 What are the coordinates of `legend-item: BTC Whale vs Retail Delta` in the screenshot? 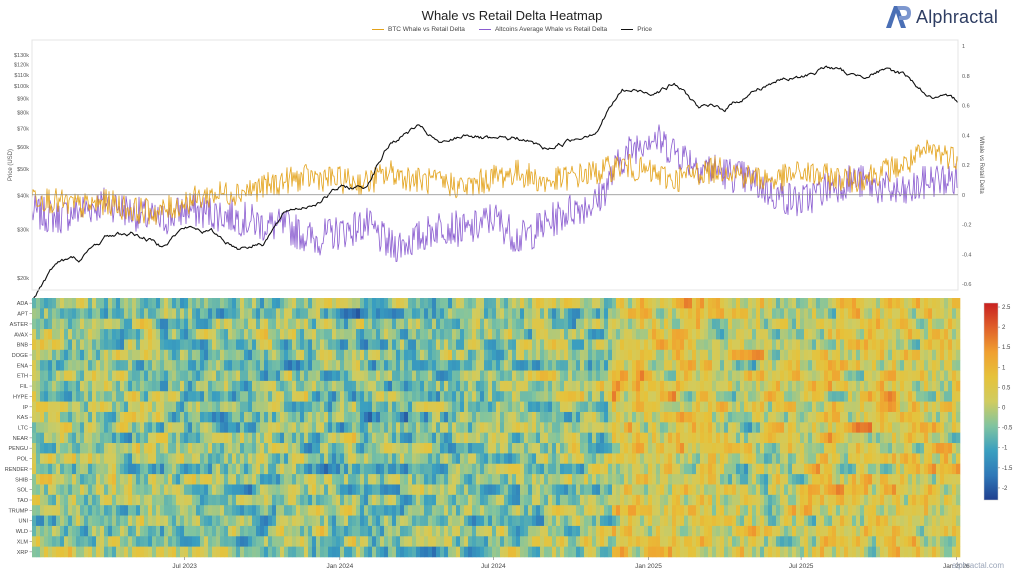 It's located at (418, 29).